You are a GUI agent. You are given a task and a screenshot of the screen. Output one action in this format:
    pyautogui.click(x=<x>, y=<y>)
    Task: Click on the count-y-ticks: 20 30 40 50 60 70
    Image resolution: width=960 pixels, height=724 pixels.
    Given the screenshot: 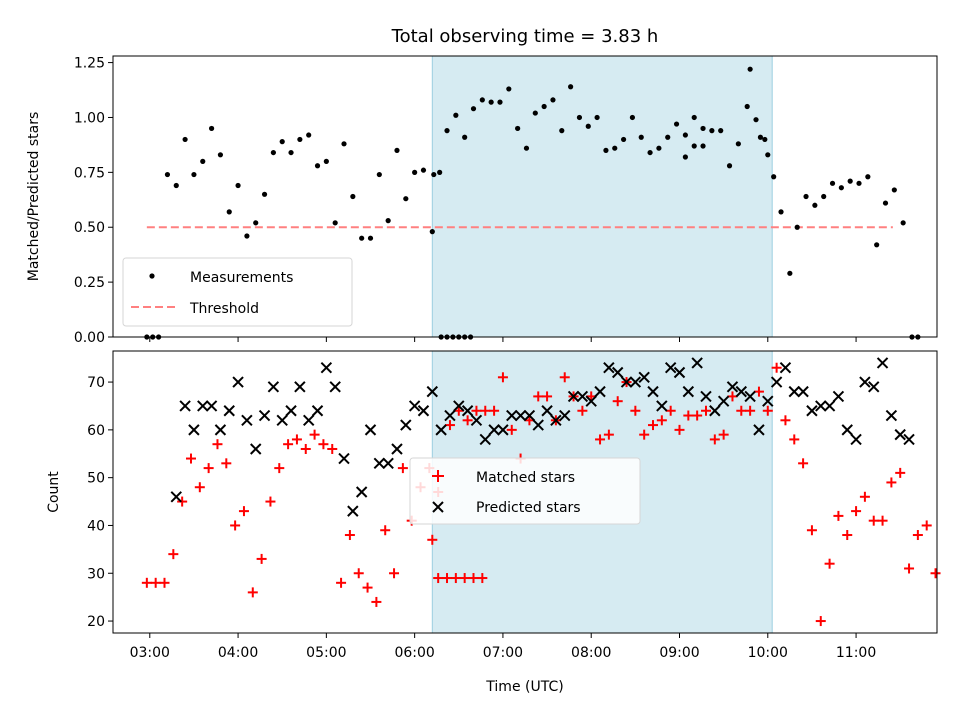 What is the action you would take?
    pyautogui.click(x=100, y=502)
    